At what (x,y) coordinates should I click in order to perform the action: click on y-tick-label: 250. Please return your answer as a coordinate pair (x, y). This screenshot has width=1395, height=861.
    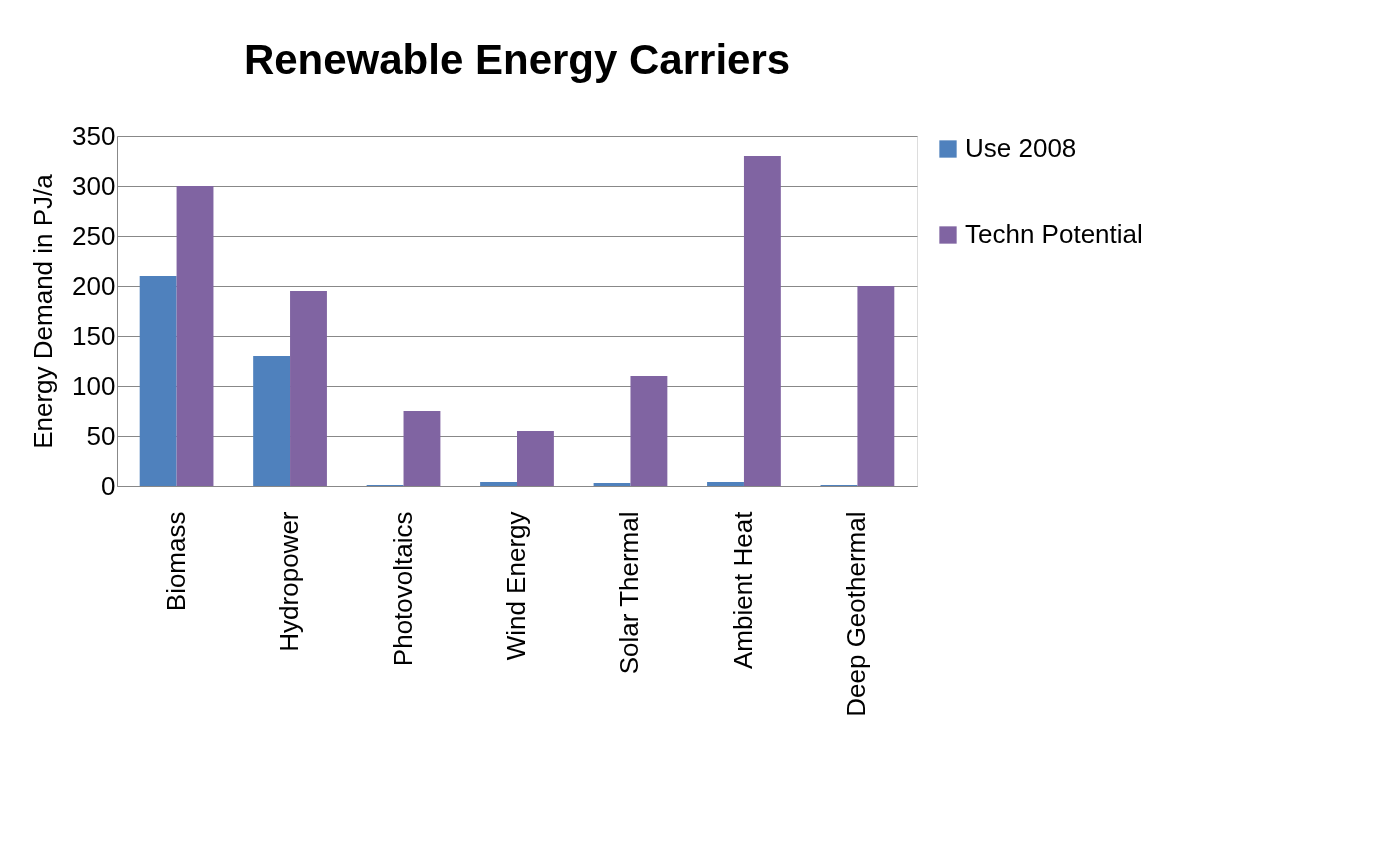
    Looking at the image, I should click on (94, 235).